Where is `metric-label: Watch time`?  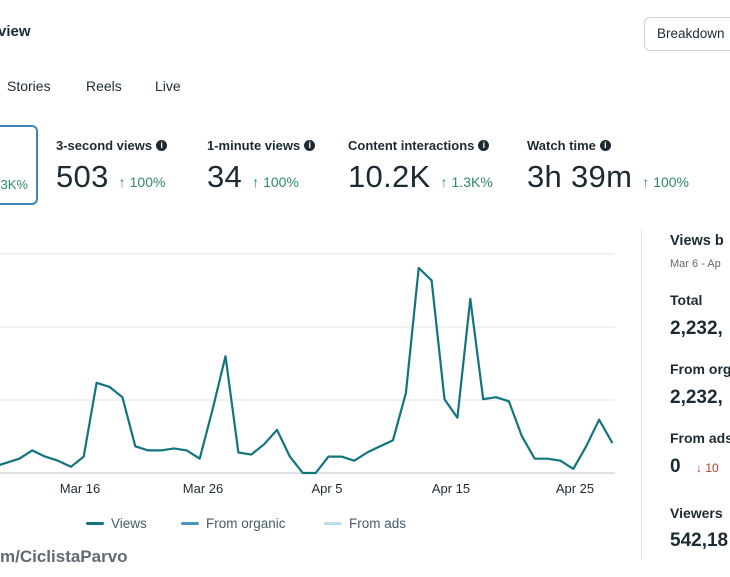
metric-label: Watch time is located at coordinates (561, 145).